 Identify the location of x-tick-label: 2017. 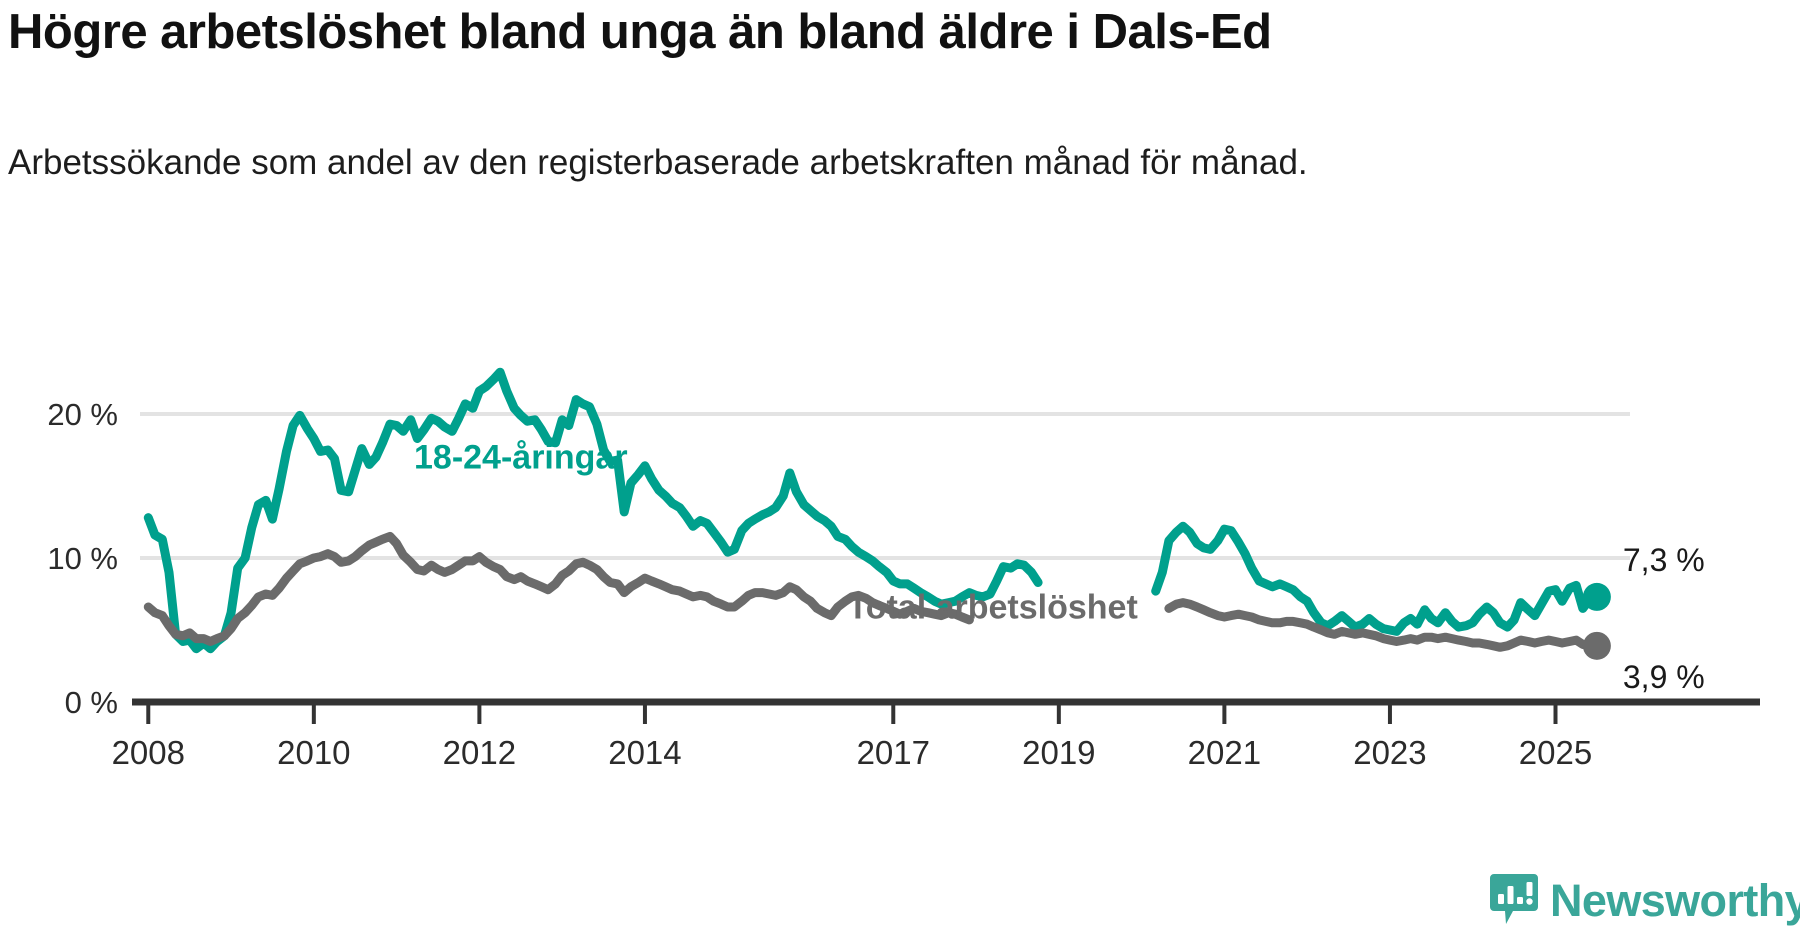
(893, 752).